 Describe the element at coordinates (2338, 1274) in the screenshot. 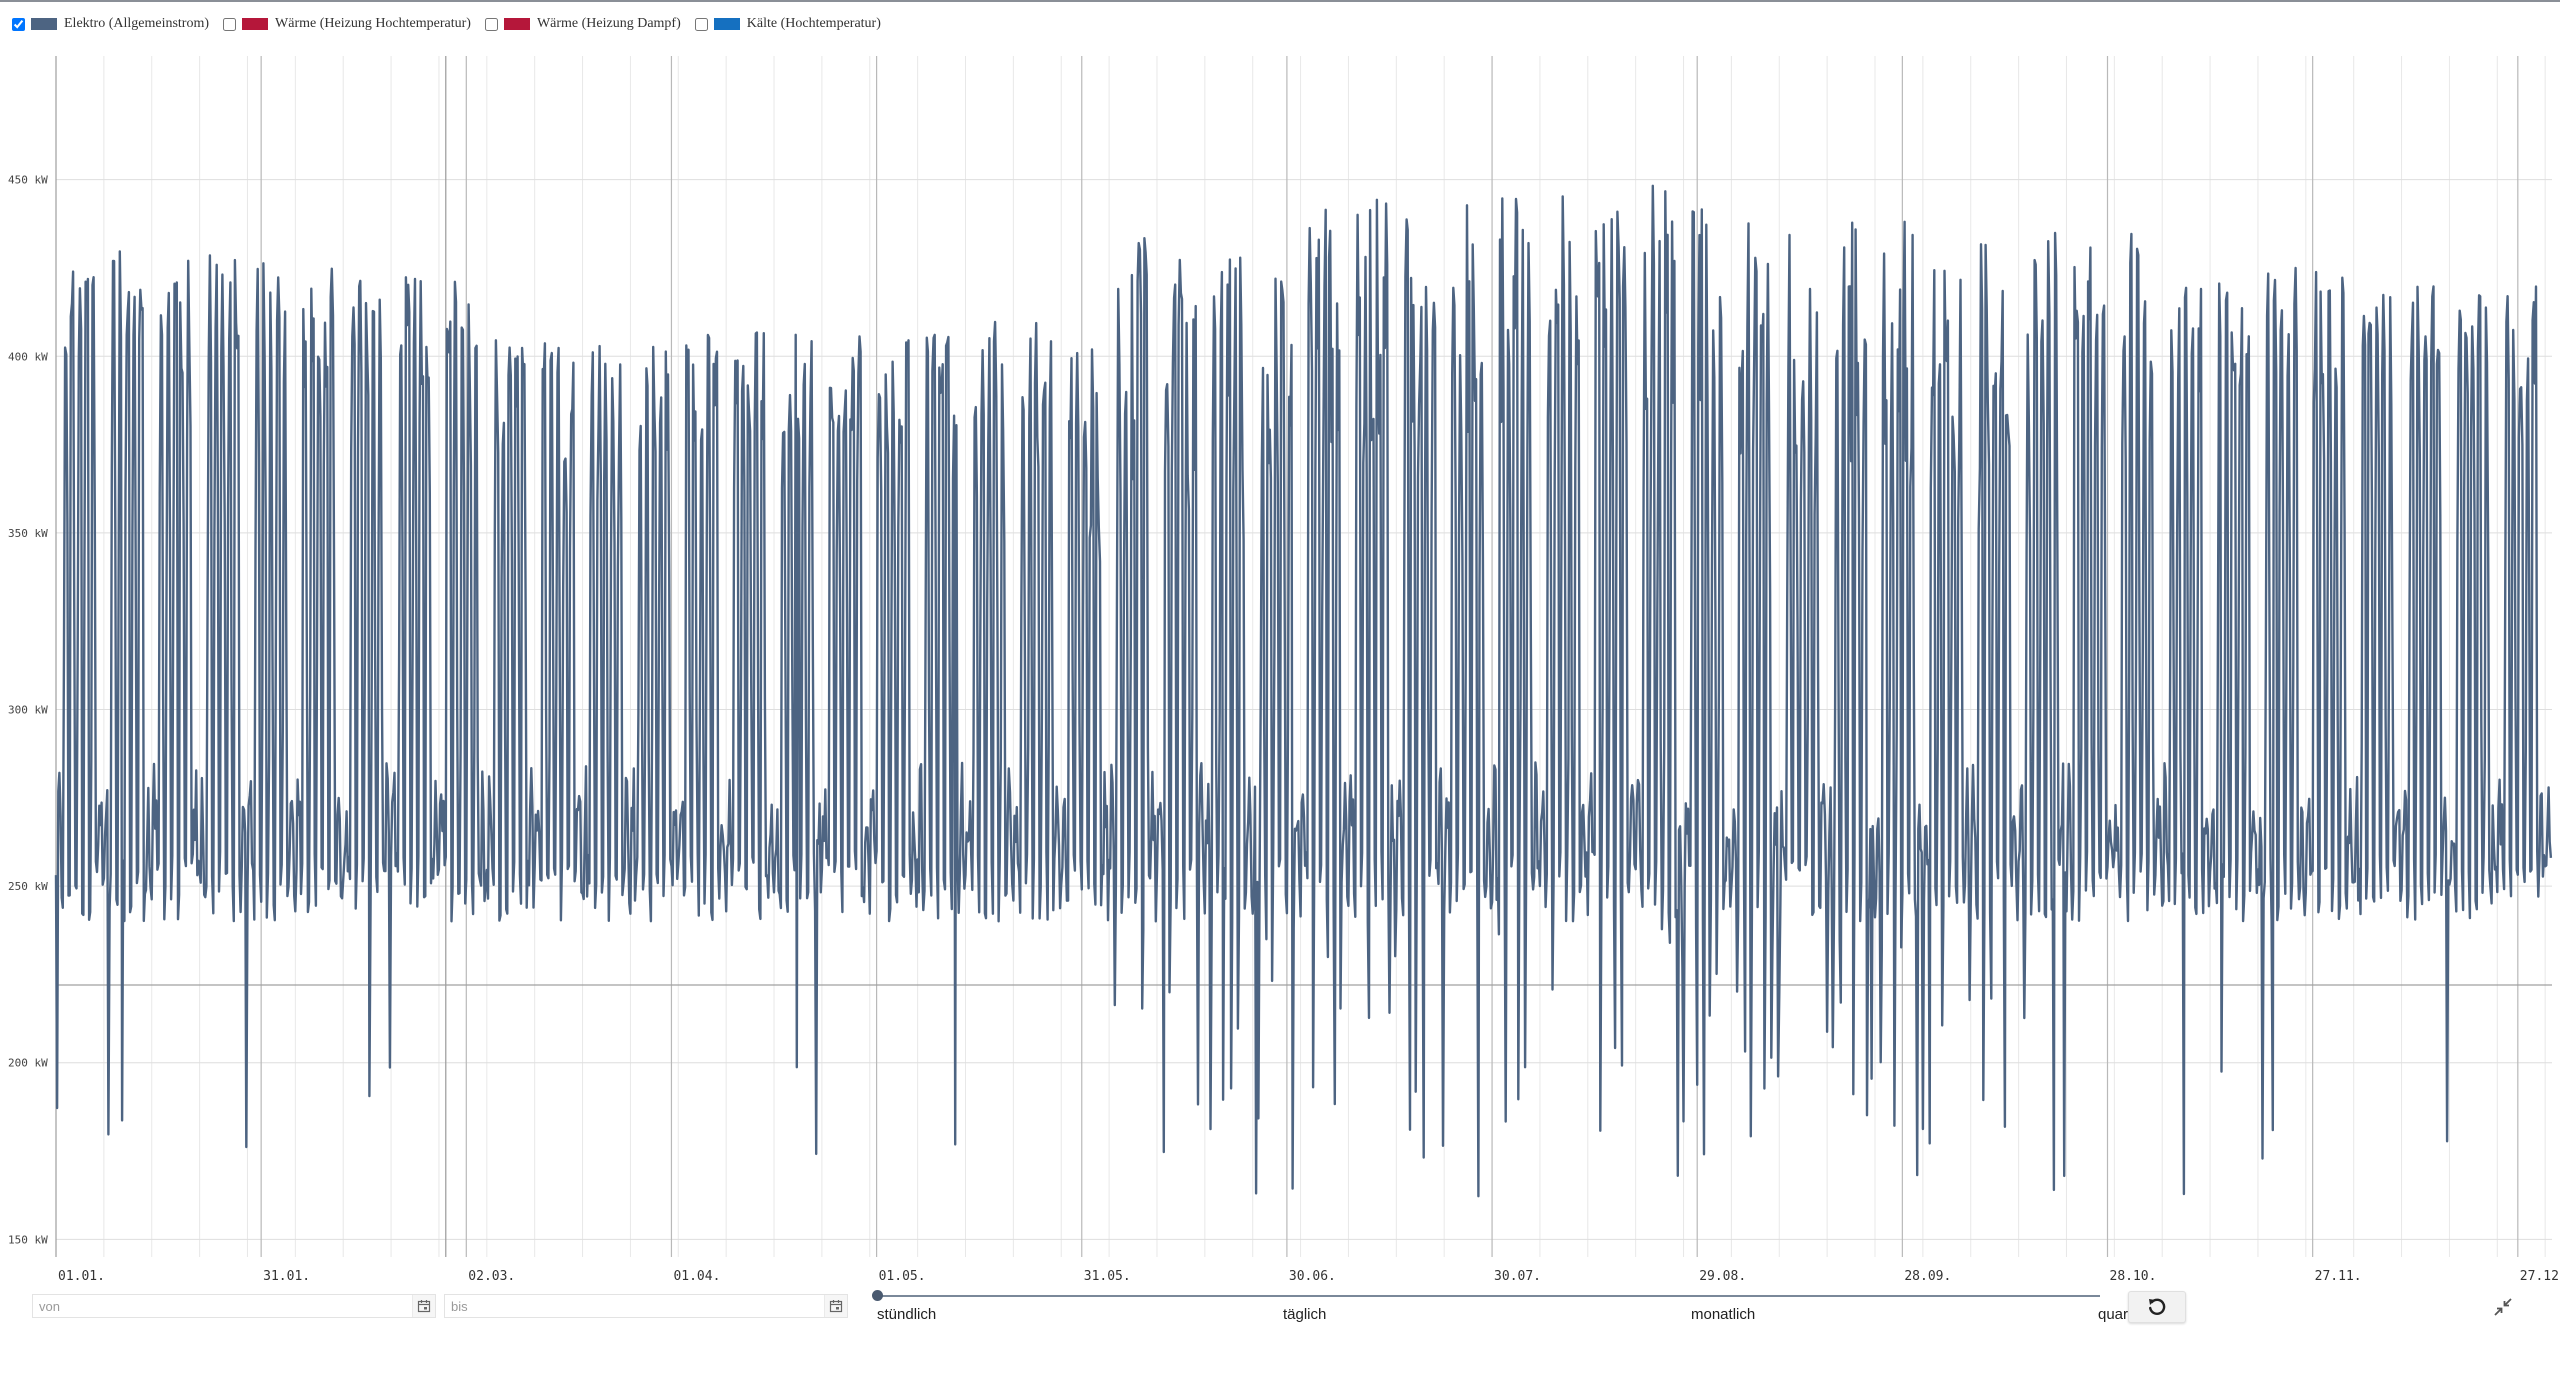

I see `x-tick-label: 27.11.` at that location.